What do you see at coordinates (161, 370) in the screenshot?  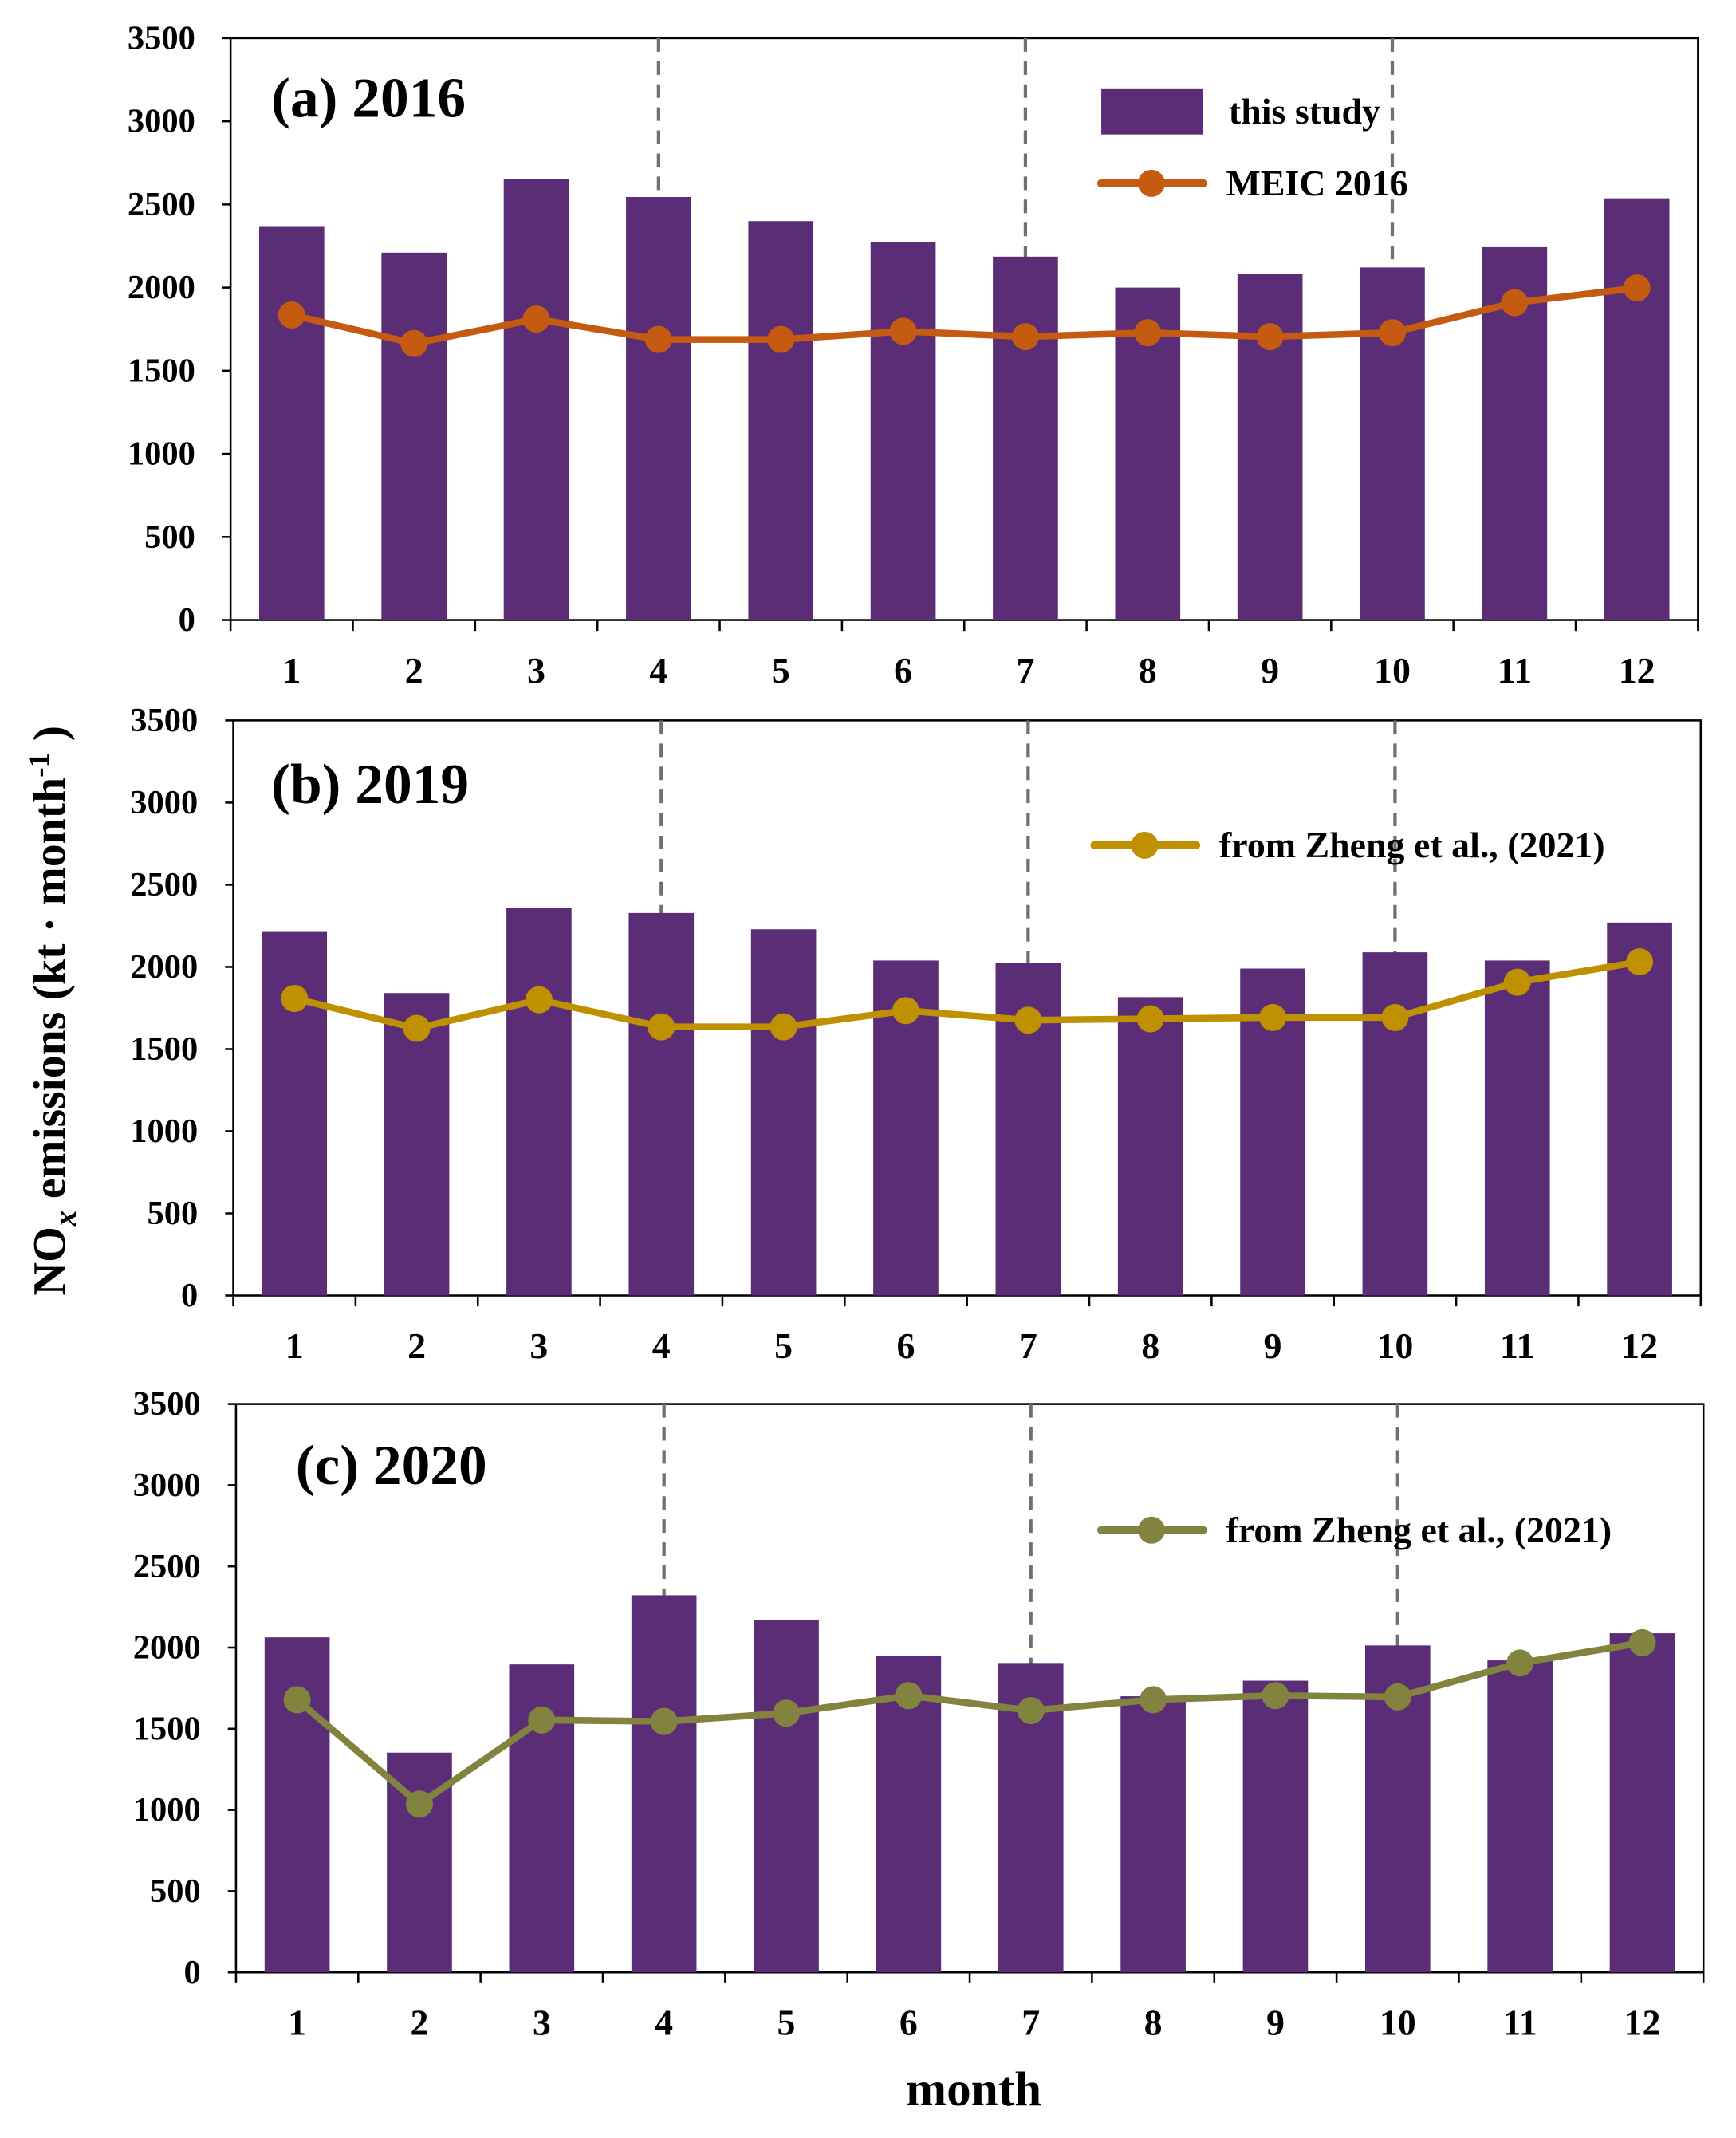 I see `y-tick-label: 1500` at bounding box center [161, 370].